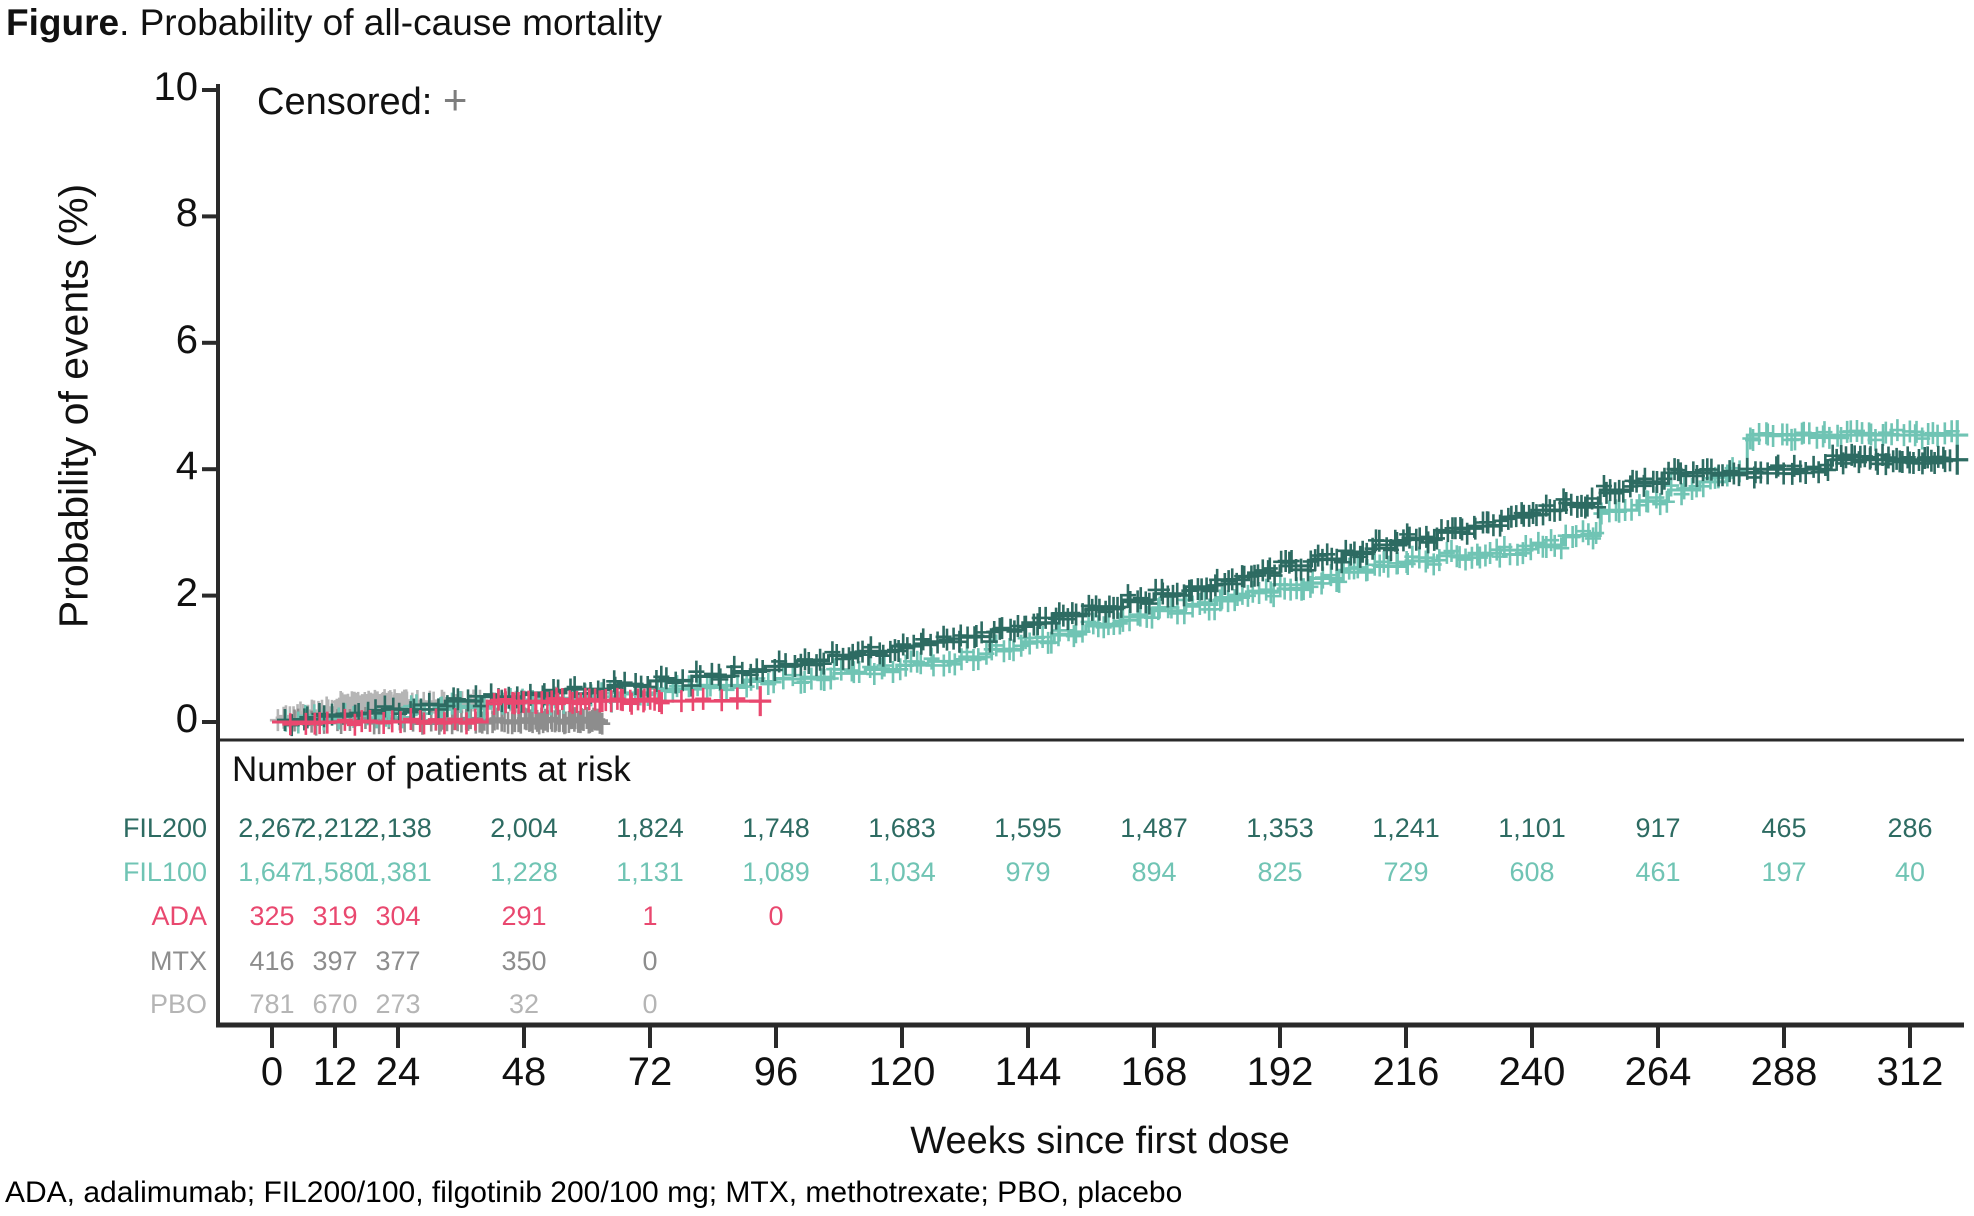 Image resolution: width=1974 pixels, height=1216 pixels. I want to click on risk-value: 1,580, so click(335, 872).